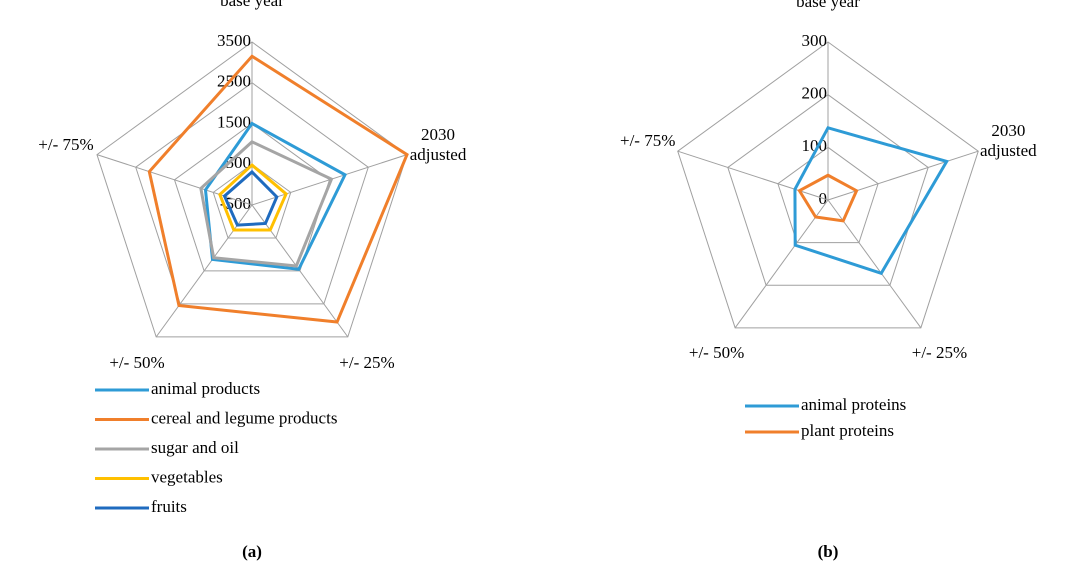  What do you see at coordinates (169, 506) in the screenshot?
I see `legend-label: fruits` at bounding box center [169, 506].